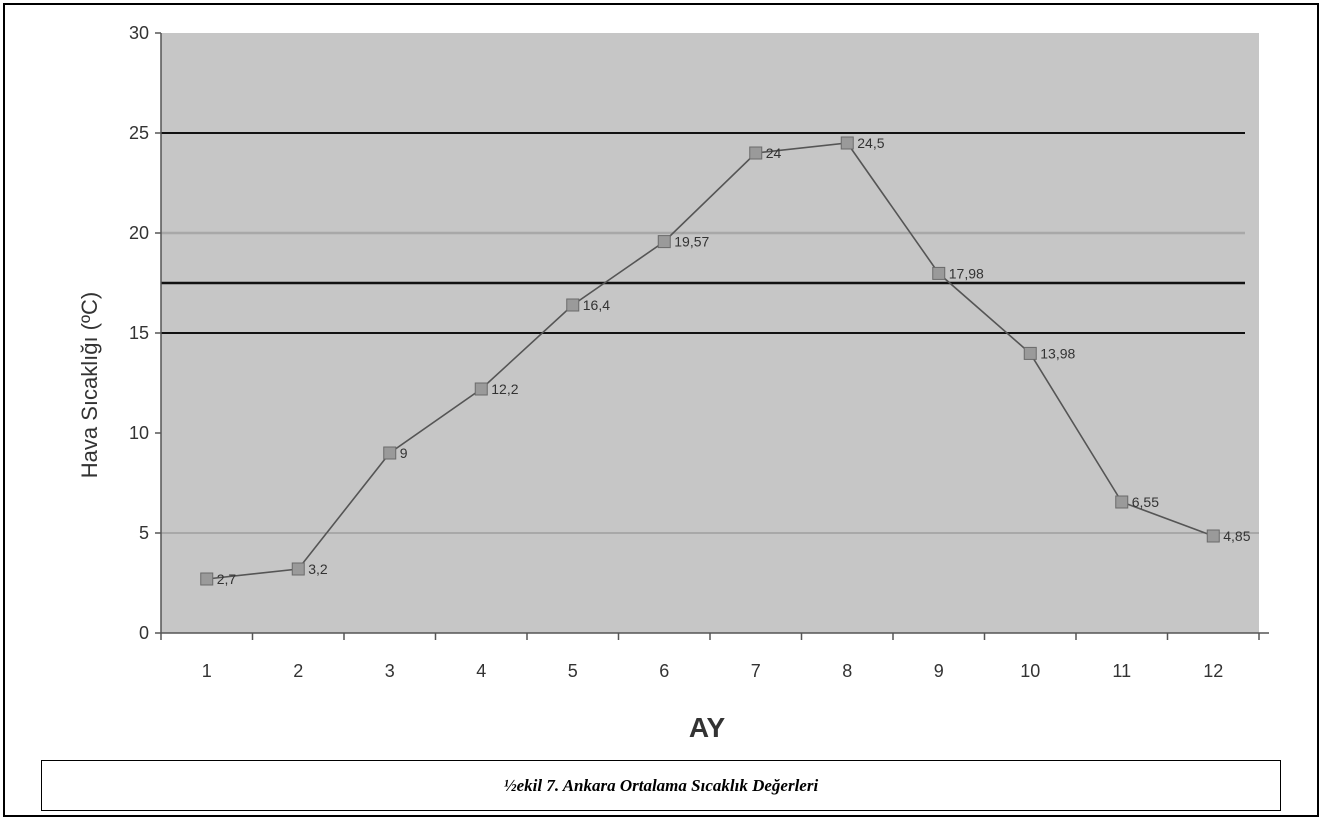 The height and width of the screenshot is (821, 1324). What do you see at coordinates (89, 385) in the screenshot?
I see `y-axis-title: Hava Sıcaklığı (ºC)` at bounding box center [89, 385].